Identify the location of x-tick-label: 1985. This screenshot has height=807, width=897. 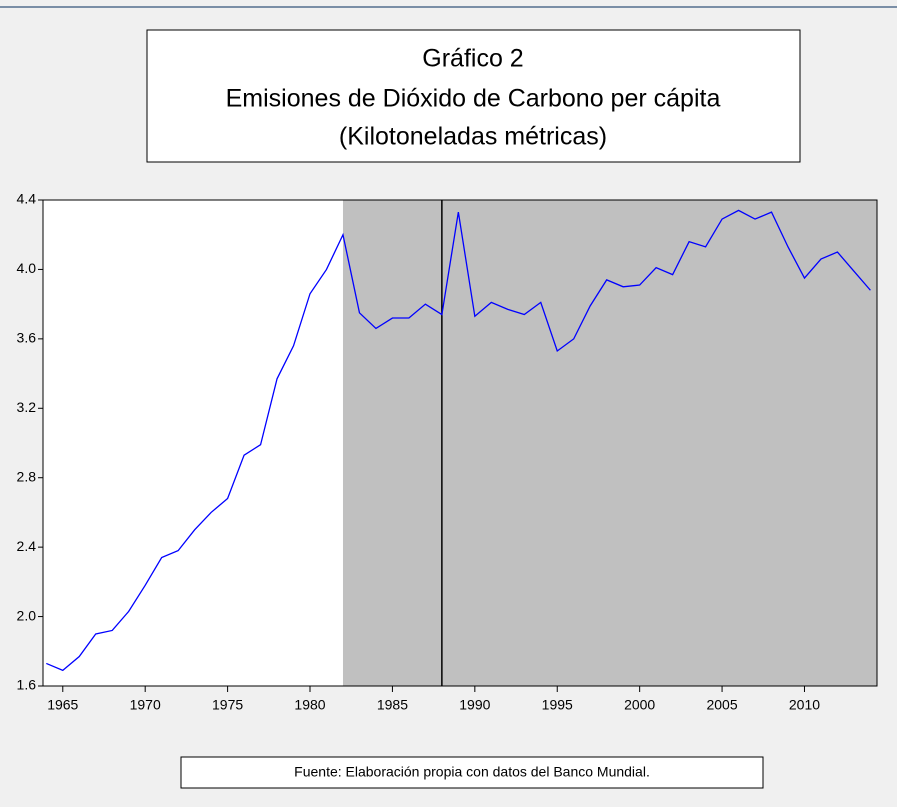
(392, 705).